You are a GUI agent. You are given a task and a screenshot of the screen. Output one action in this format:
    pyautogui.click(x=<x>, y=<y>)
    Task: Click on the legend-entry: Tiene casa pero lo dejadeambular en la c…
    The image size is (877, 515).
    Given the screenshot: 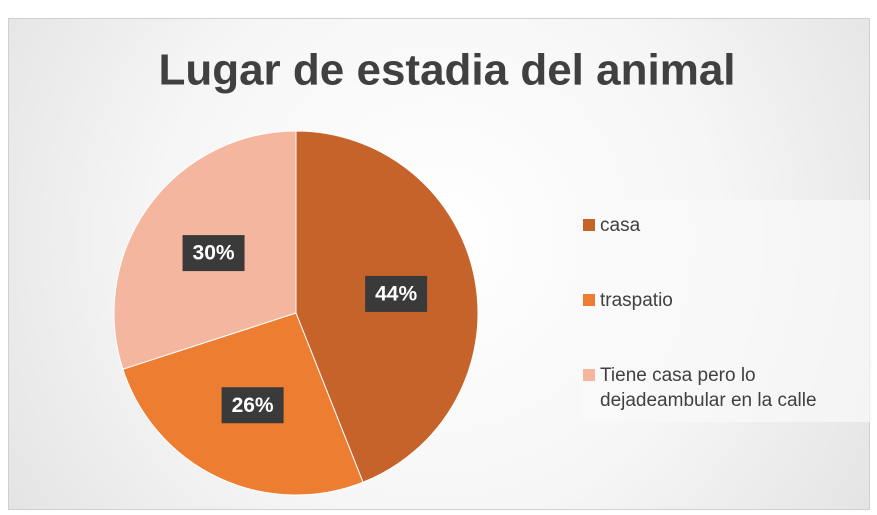 What is the action you would take?
    pyautogui.click(x=724, y=388)
    